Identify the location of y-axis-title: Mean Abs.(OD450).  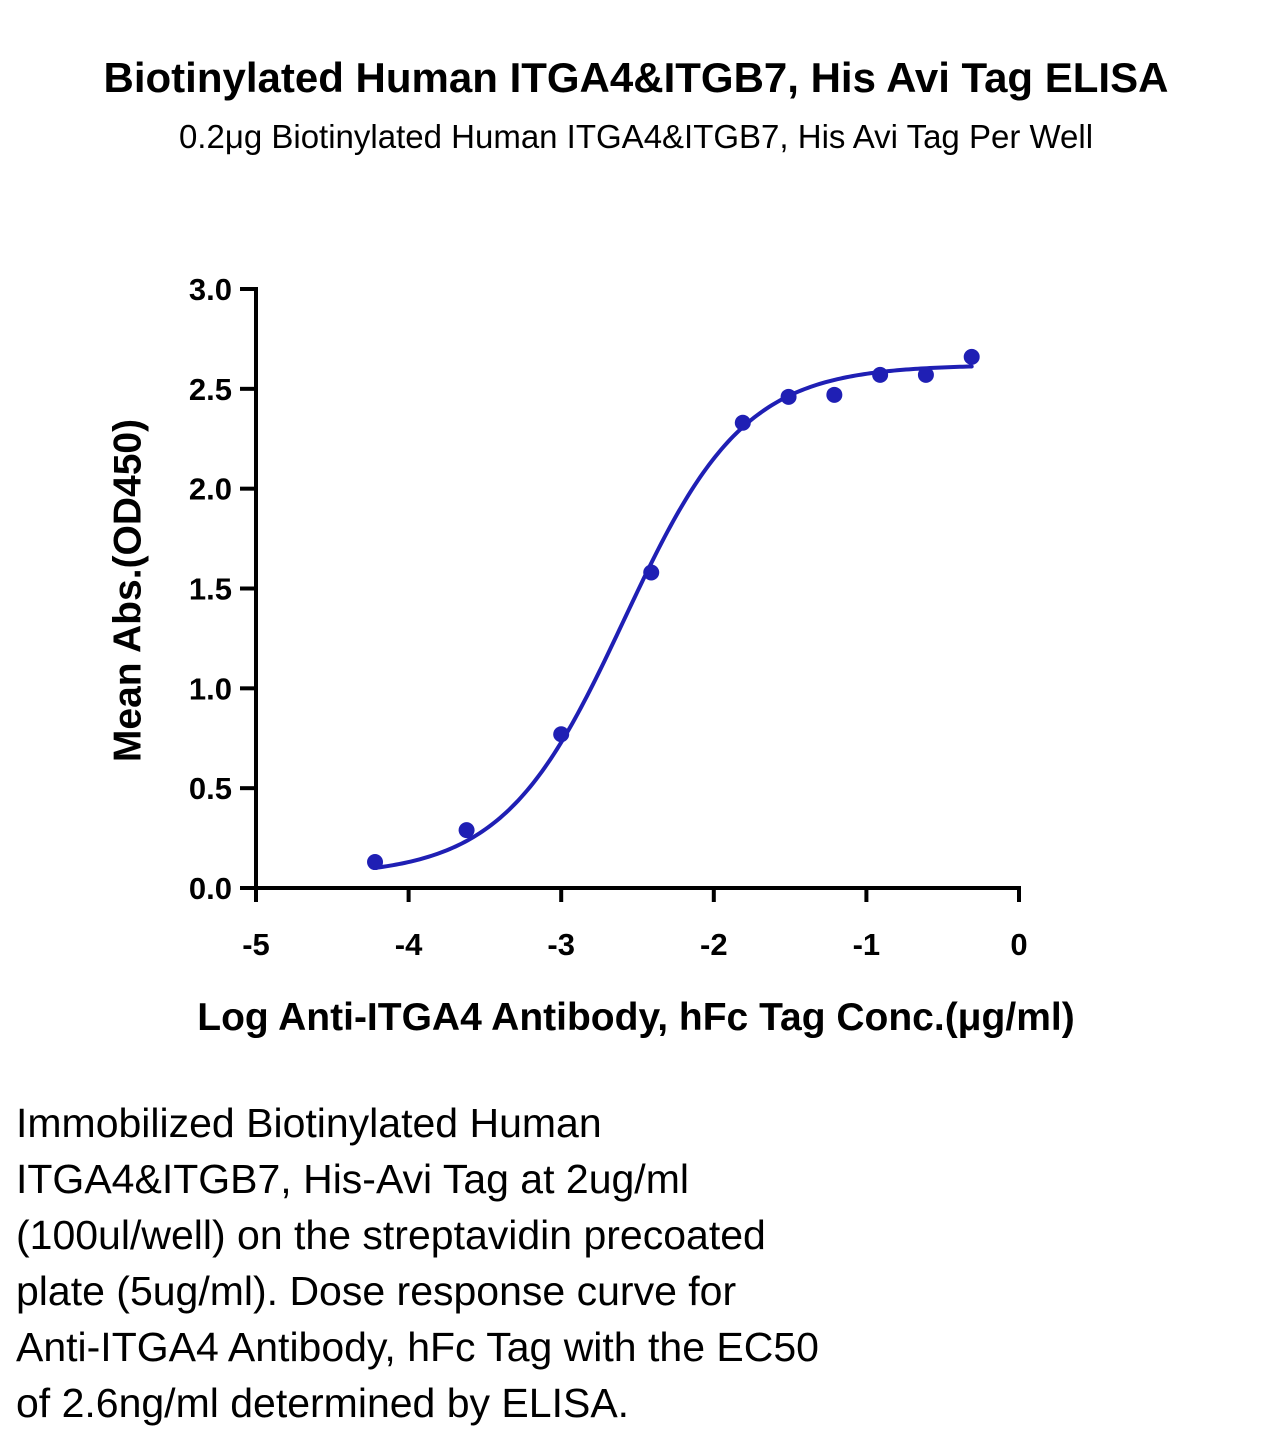
(127, 590).